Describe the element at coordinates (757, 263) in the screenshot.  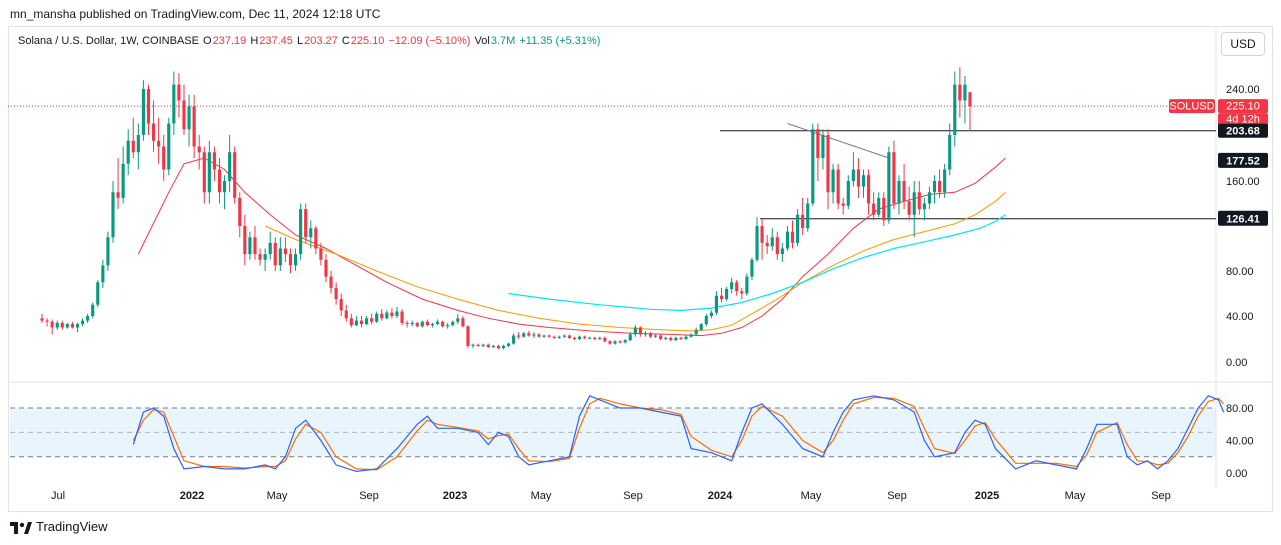
I see `ema-long-line` at that location.